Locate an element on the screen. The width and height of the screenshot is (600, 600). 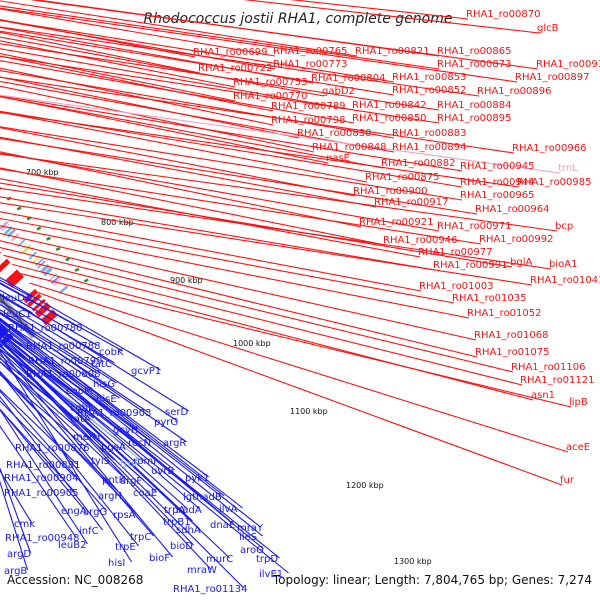
reverse-gene-label: trpC is located at coordinates (140, 537).